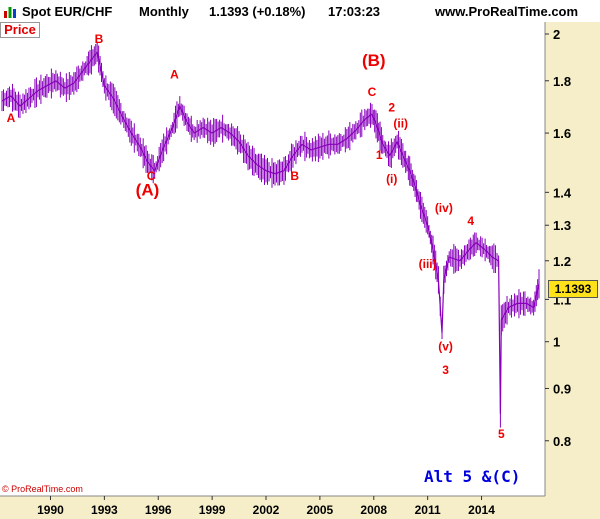 The width and height of the screenshot is (600, 519). I want to click on wave-label: 2, so click(391, 107).